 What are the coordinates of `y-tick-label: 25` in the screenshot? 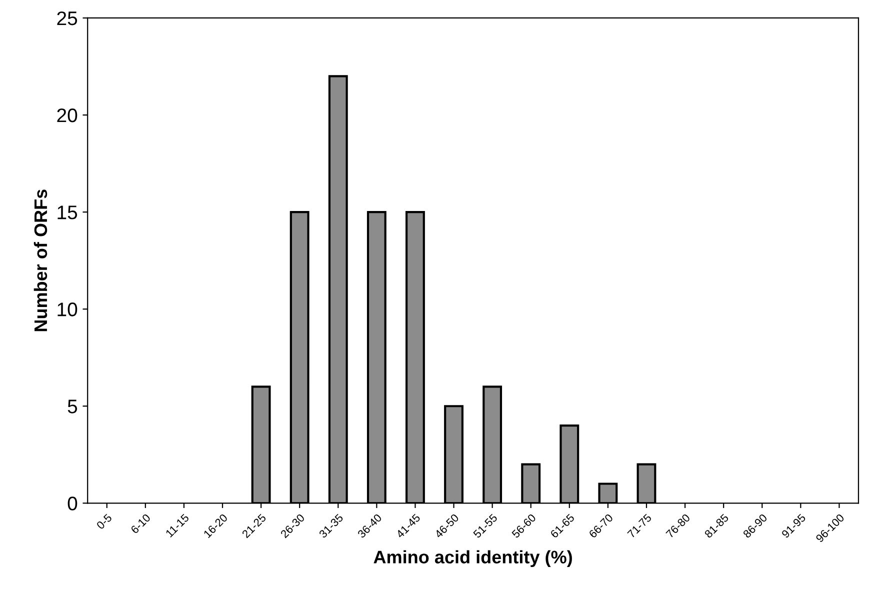 It's located at (67, 18).